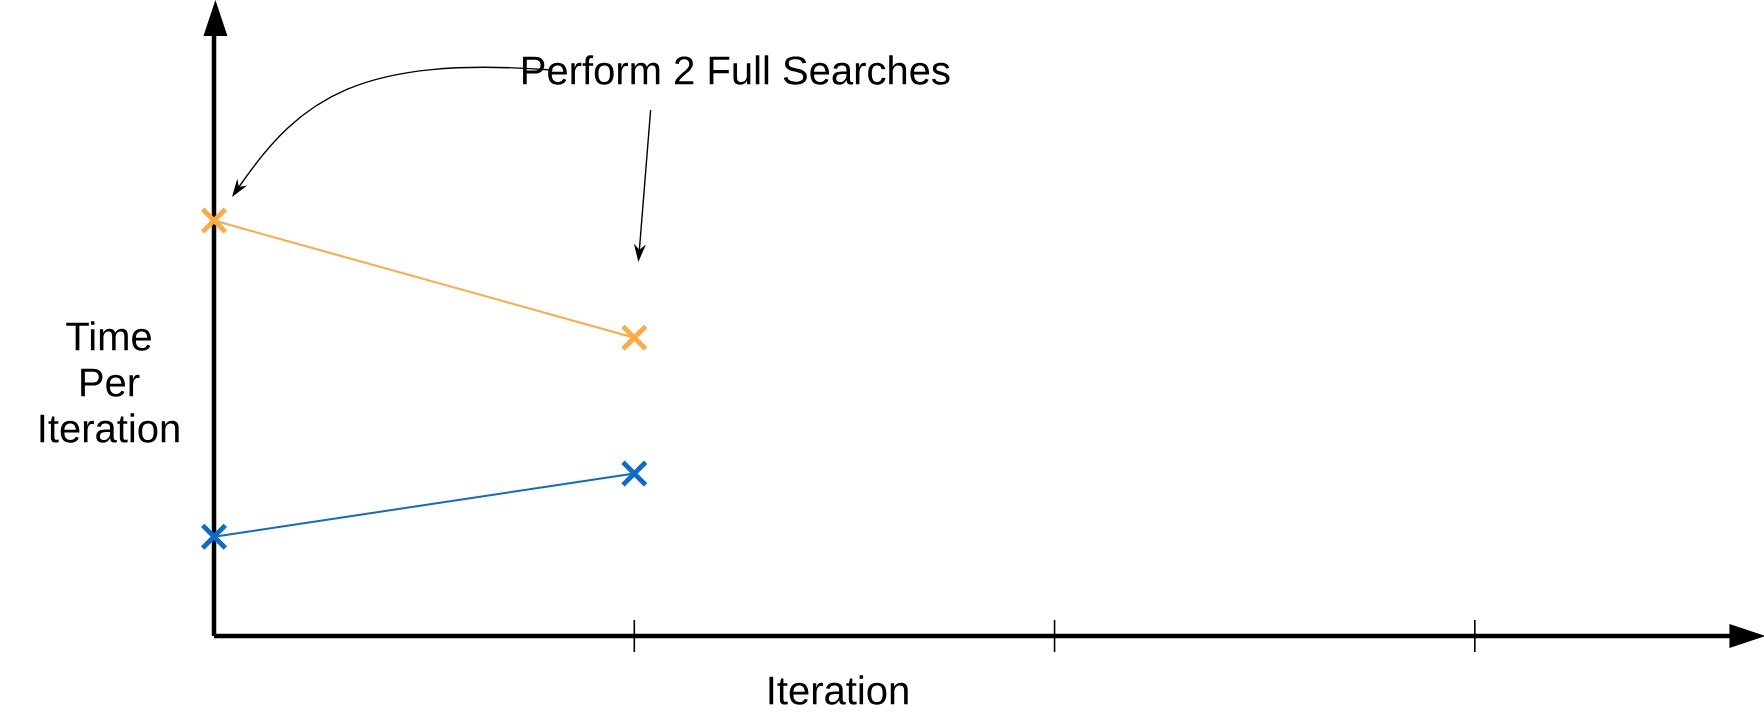 Image resolution: width=1764 pixels, height=718 pixels. Describe the element at coordinates (109, 382) in the screenshot. I see `y-axis-title: Time Per Iteration` at that location.